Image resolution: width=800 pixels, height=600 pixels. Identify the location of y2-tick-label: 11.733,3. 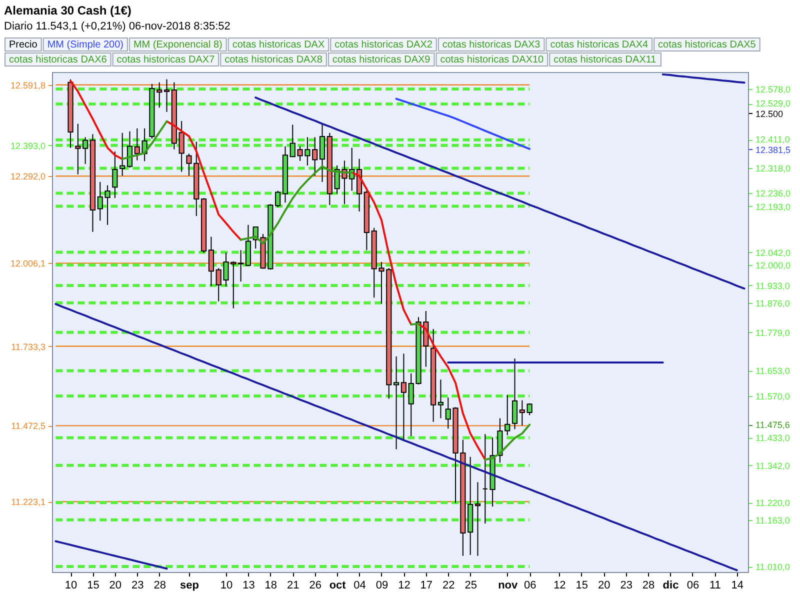
(28, 347).